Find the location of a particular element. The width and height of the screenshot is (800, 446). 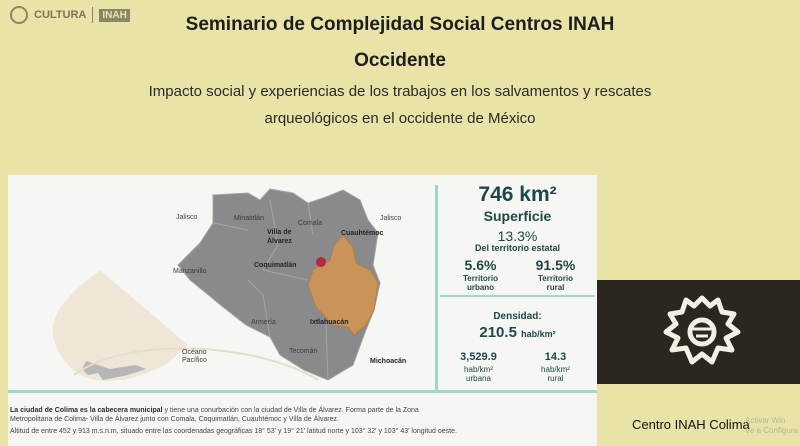

map-label-coquimatlan: Coquimatlán is located at coordinates (275, 265).